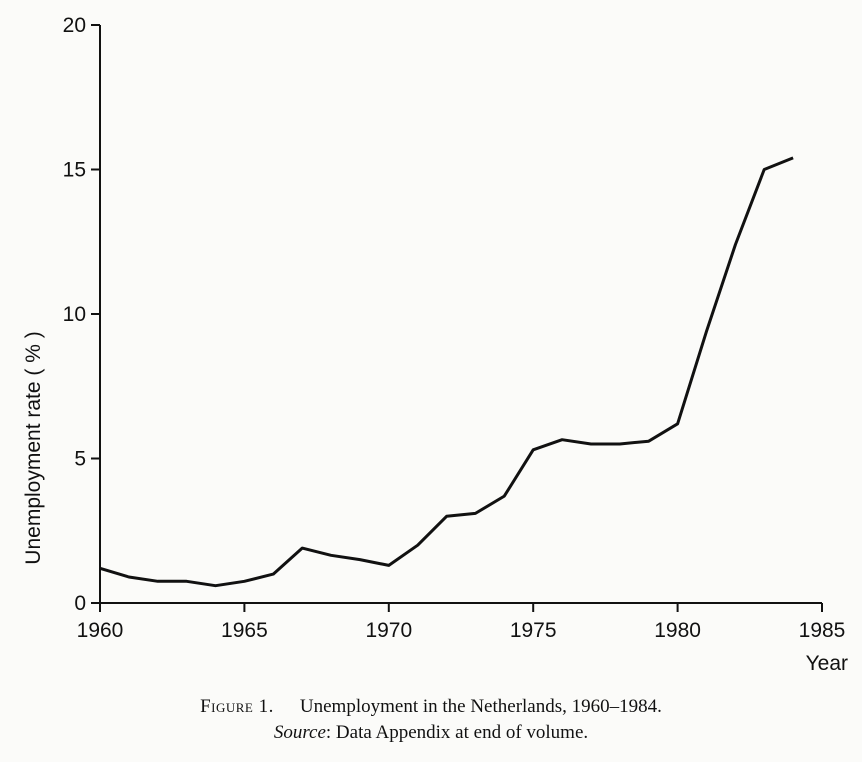 This screenshot has height=762, width=862. I want to click on source-label: Source, so click(299, 732).